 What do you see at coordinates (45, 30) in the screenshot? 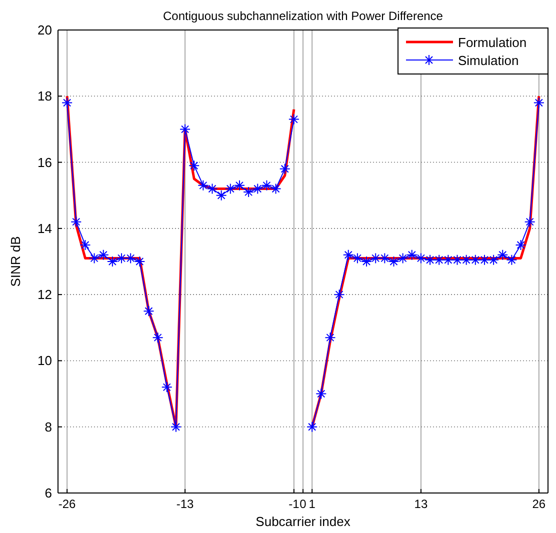
I see `y-tick-label: 20` at bounding box center [45, 30].